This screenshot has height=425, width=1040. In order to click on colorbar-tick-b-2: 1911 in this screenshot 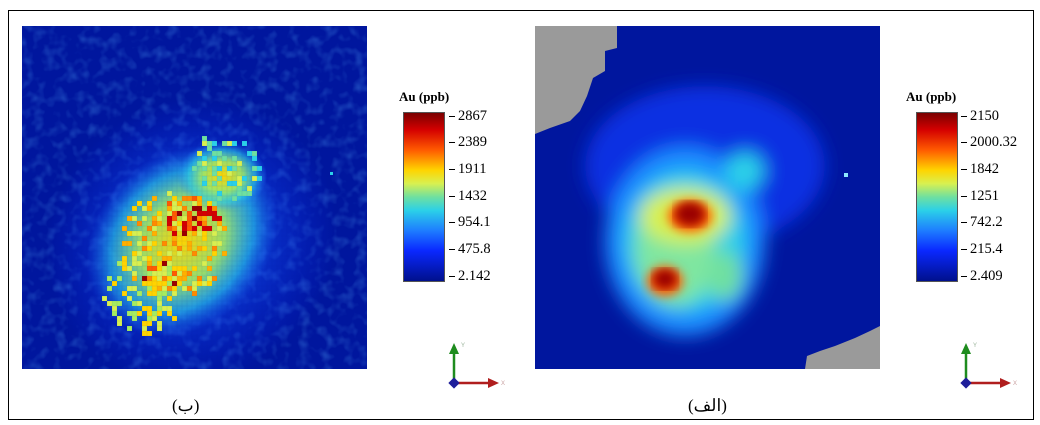, I will do `click(467, 169)`.